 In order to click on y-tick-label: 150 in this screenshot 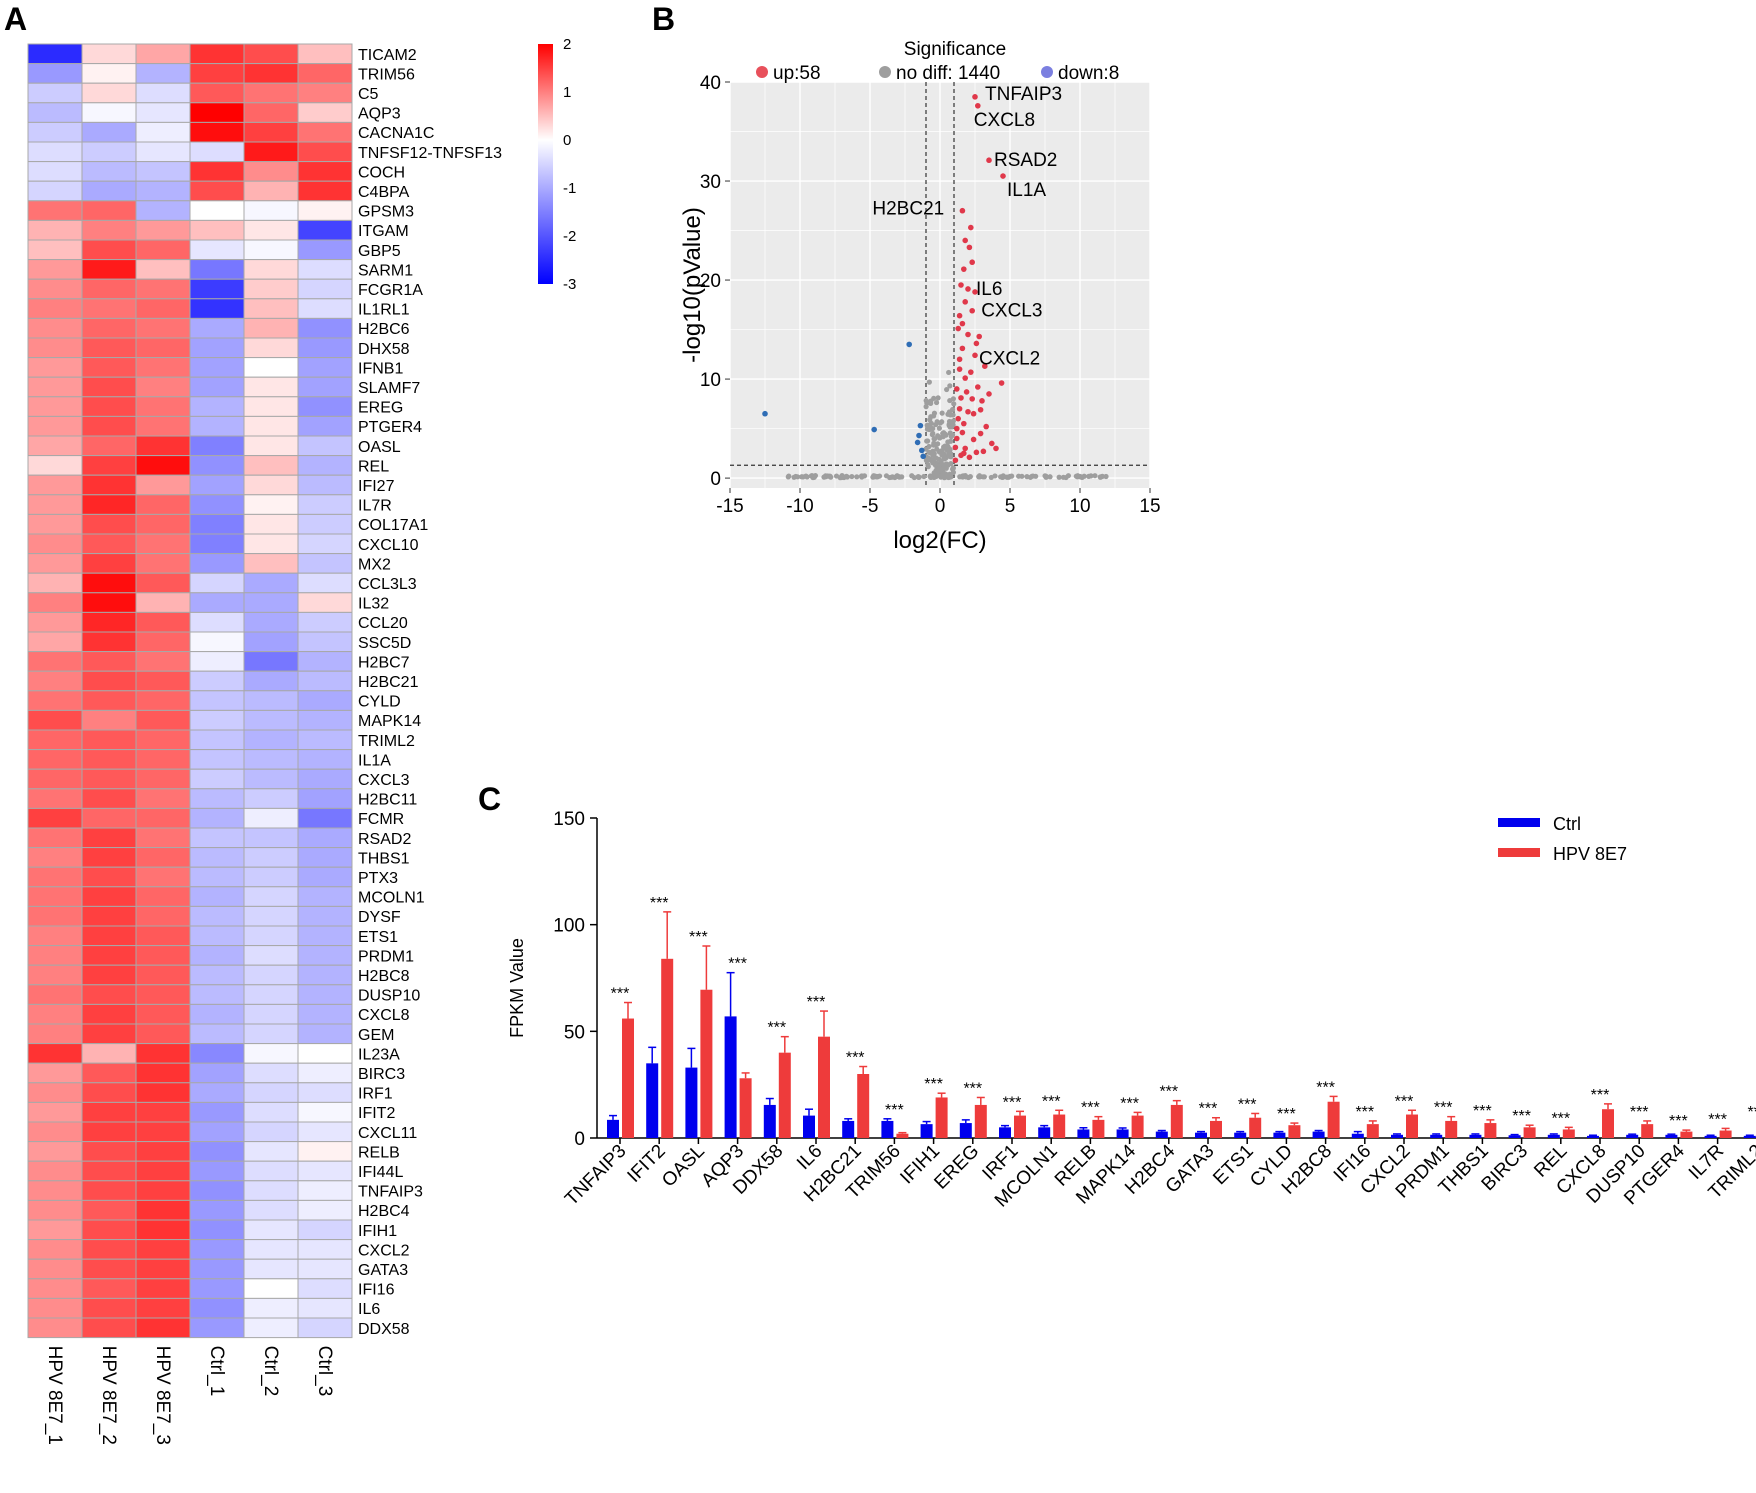, I will do `click(569, 819)`.